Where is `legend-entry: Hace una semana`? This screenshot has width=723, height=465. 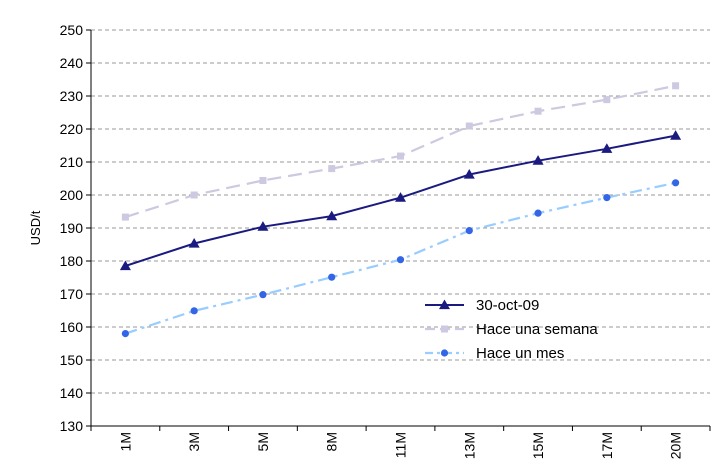
legend-entry: Hace una semana is located at coordinates (511, 329).